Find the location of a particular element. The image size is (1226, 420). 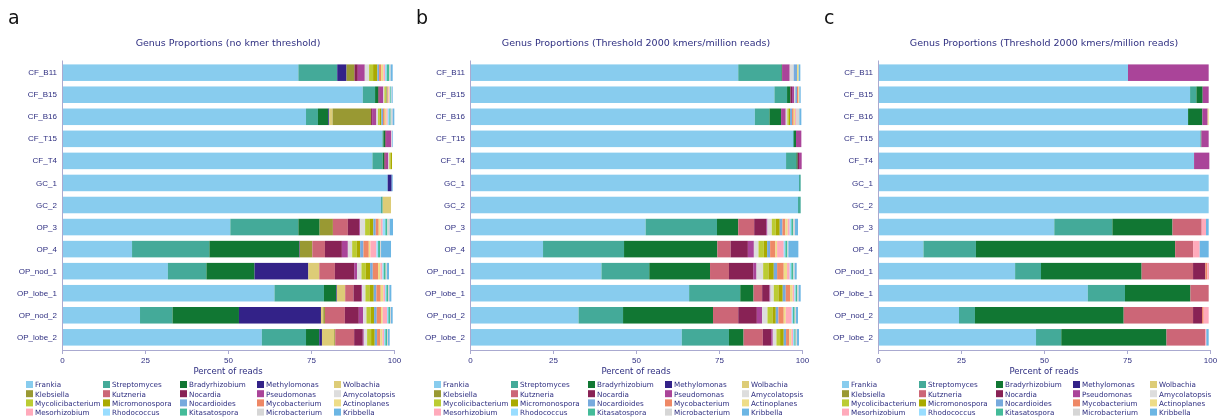

text: b is located at coordinates (422, 17).